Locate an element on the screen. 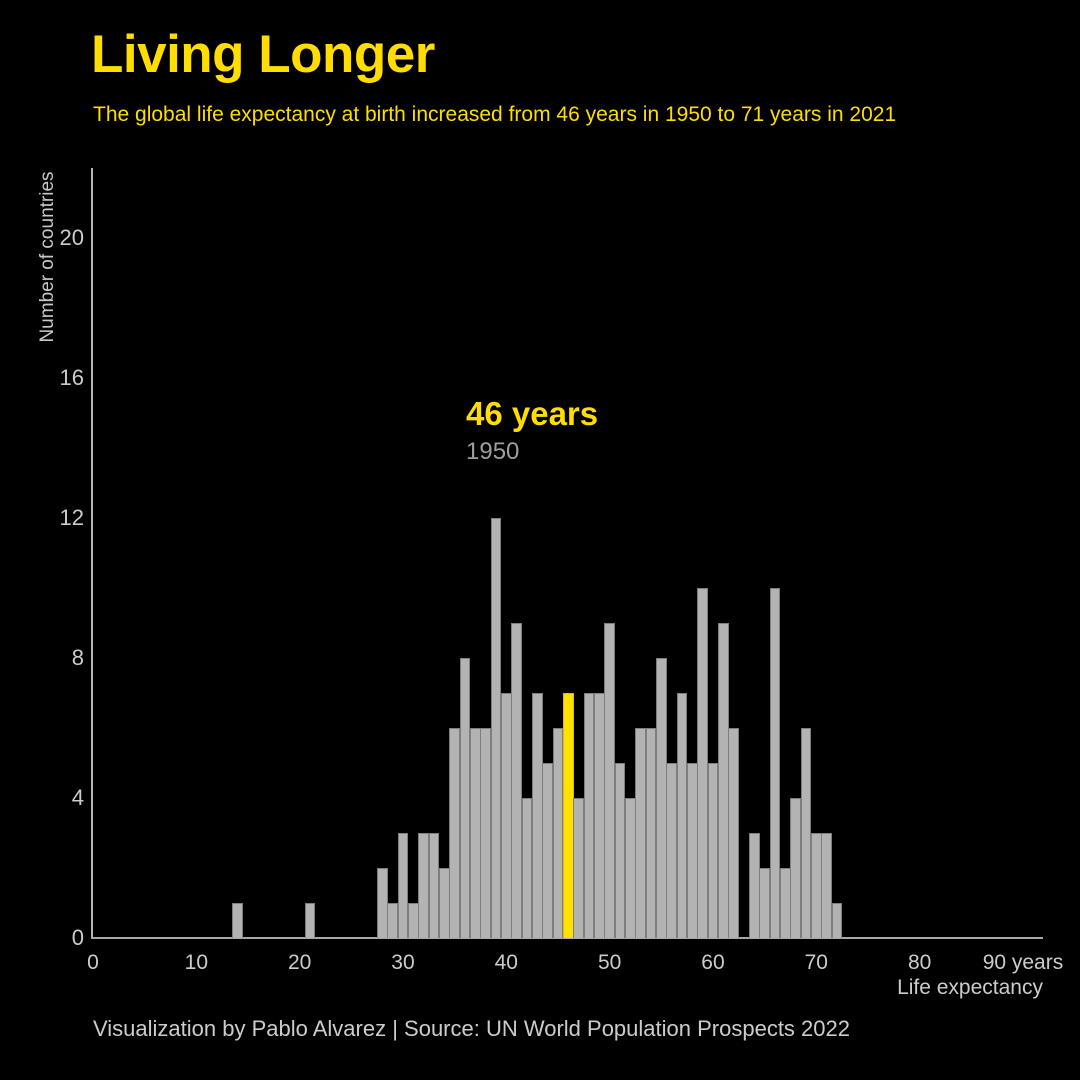 This screenshot has height=1080, width=1080. annotation-value: 46 years is located at coordinates (532, 413).